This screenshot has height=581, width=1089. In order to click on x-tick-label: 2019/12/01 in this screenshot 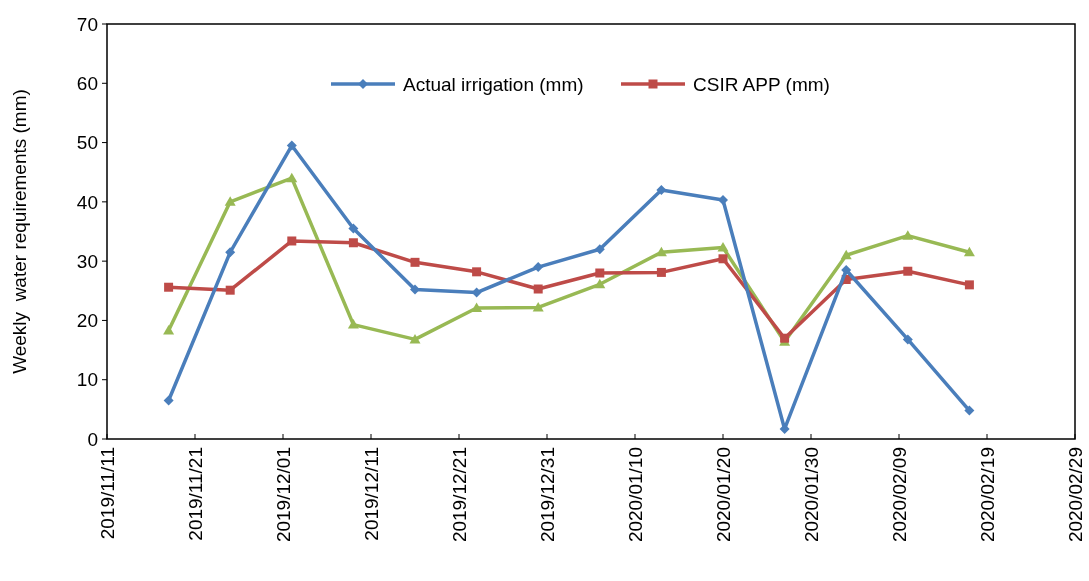, I will do `click(283, 495)`.